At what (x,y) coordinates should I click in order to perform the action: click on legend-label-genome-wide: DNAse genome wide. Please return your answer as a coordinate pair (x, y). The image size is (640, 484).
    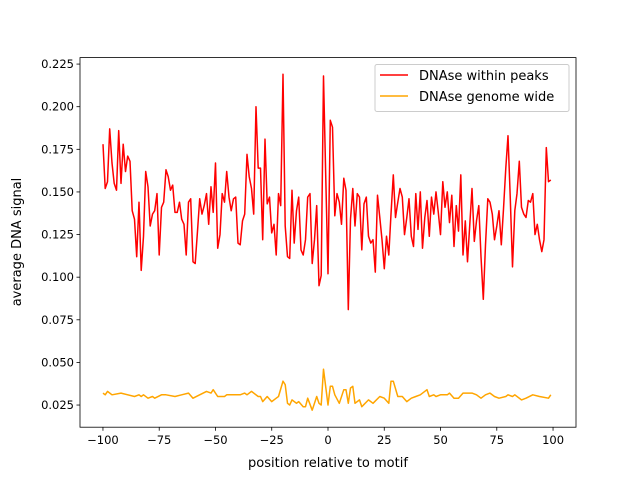
    Looking at the image, I should click on (486, 97).